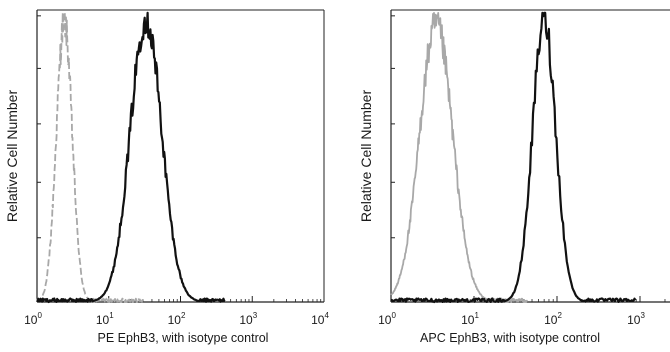  What do you see at coordinates (183, 338) in the screenshot?
I see `x-axis-label: PE EphB3, with isotype control` at bounding box center [183, 338].